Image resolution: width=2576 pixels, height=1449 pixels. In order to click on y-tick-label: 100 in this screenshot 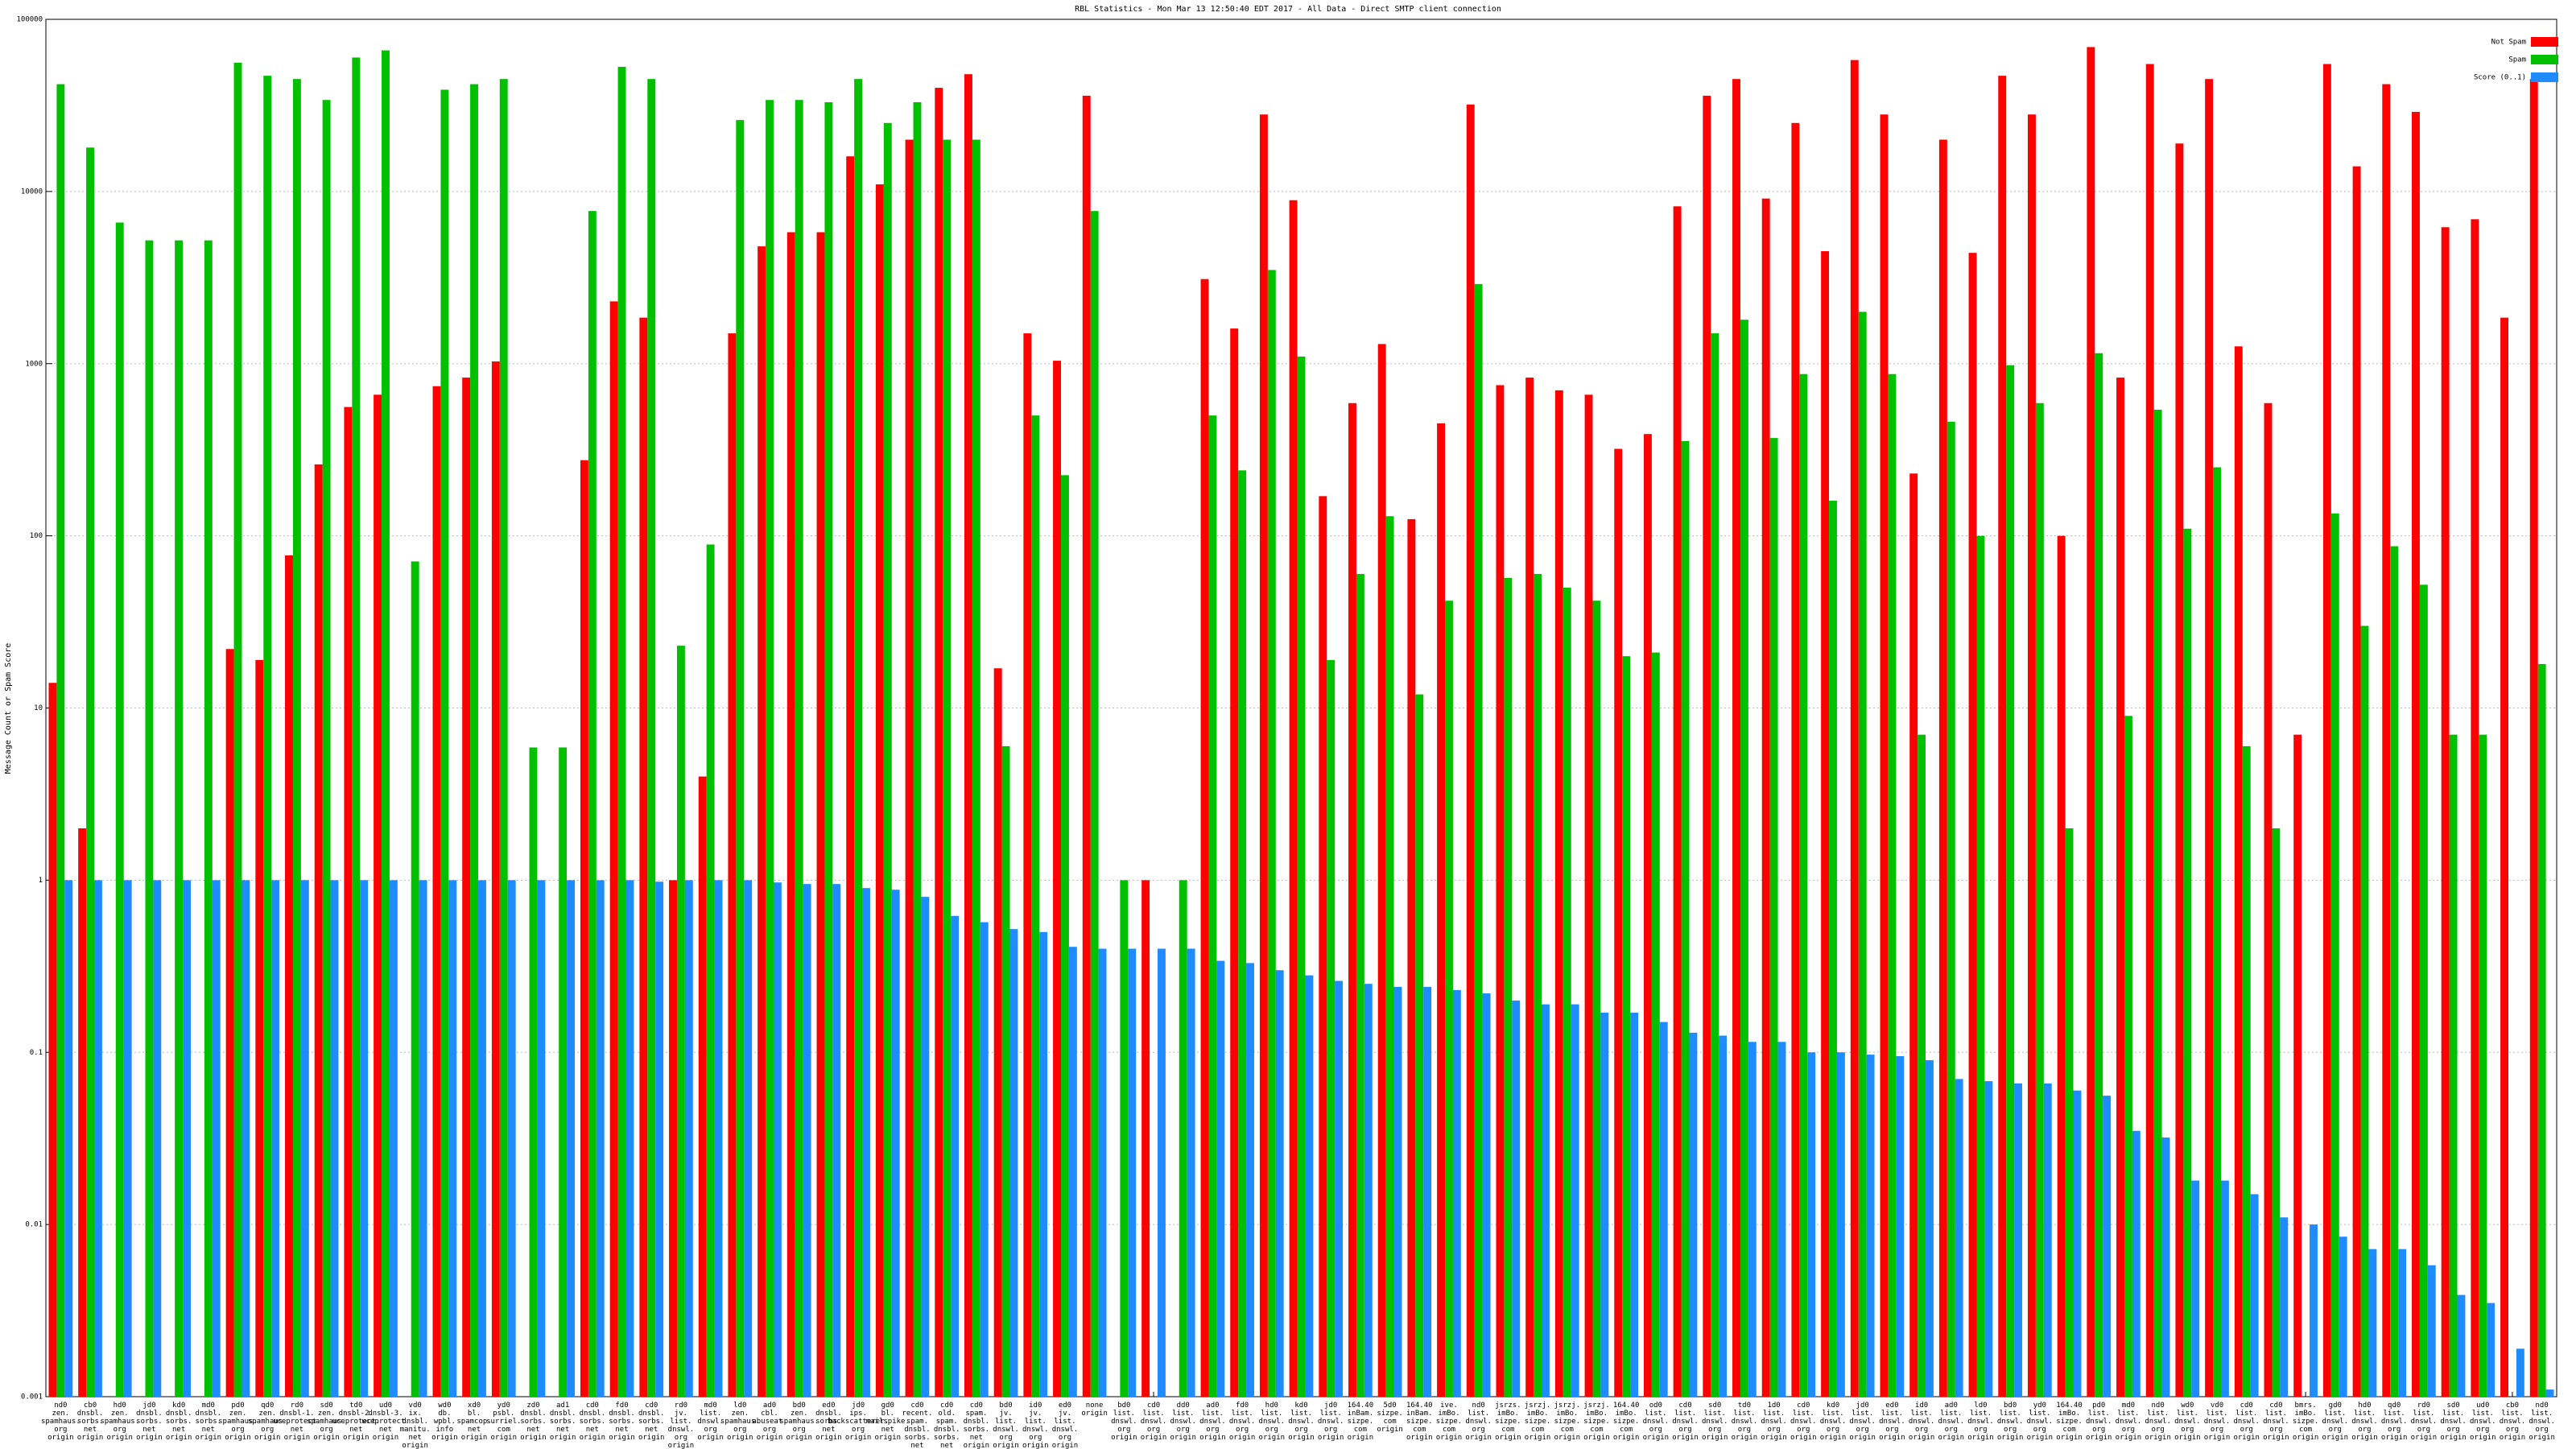, I will do `click(36, 536)`.